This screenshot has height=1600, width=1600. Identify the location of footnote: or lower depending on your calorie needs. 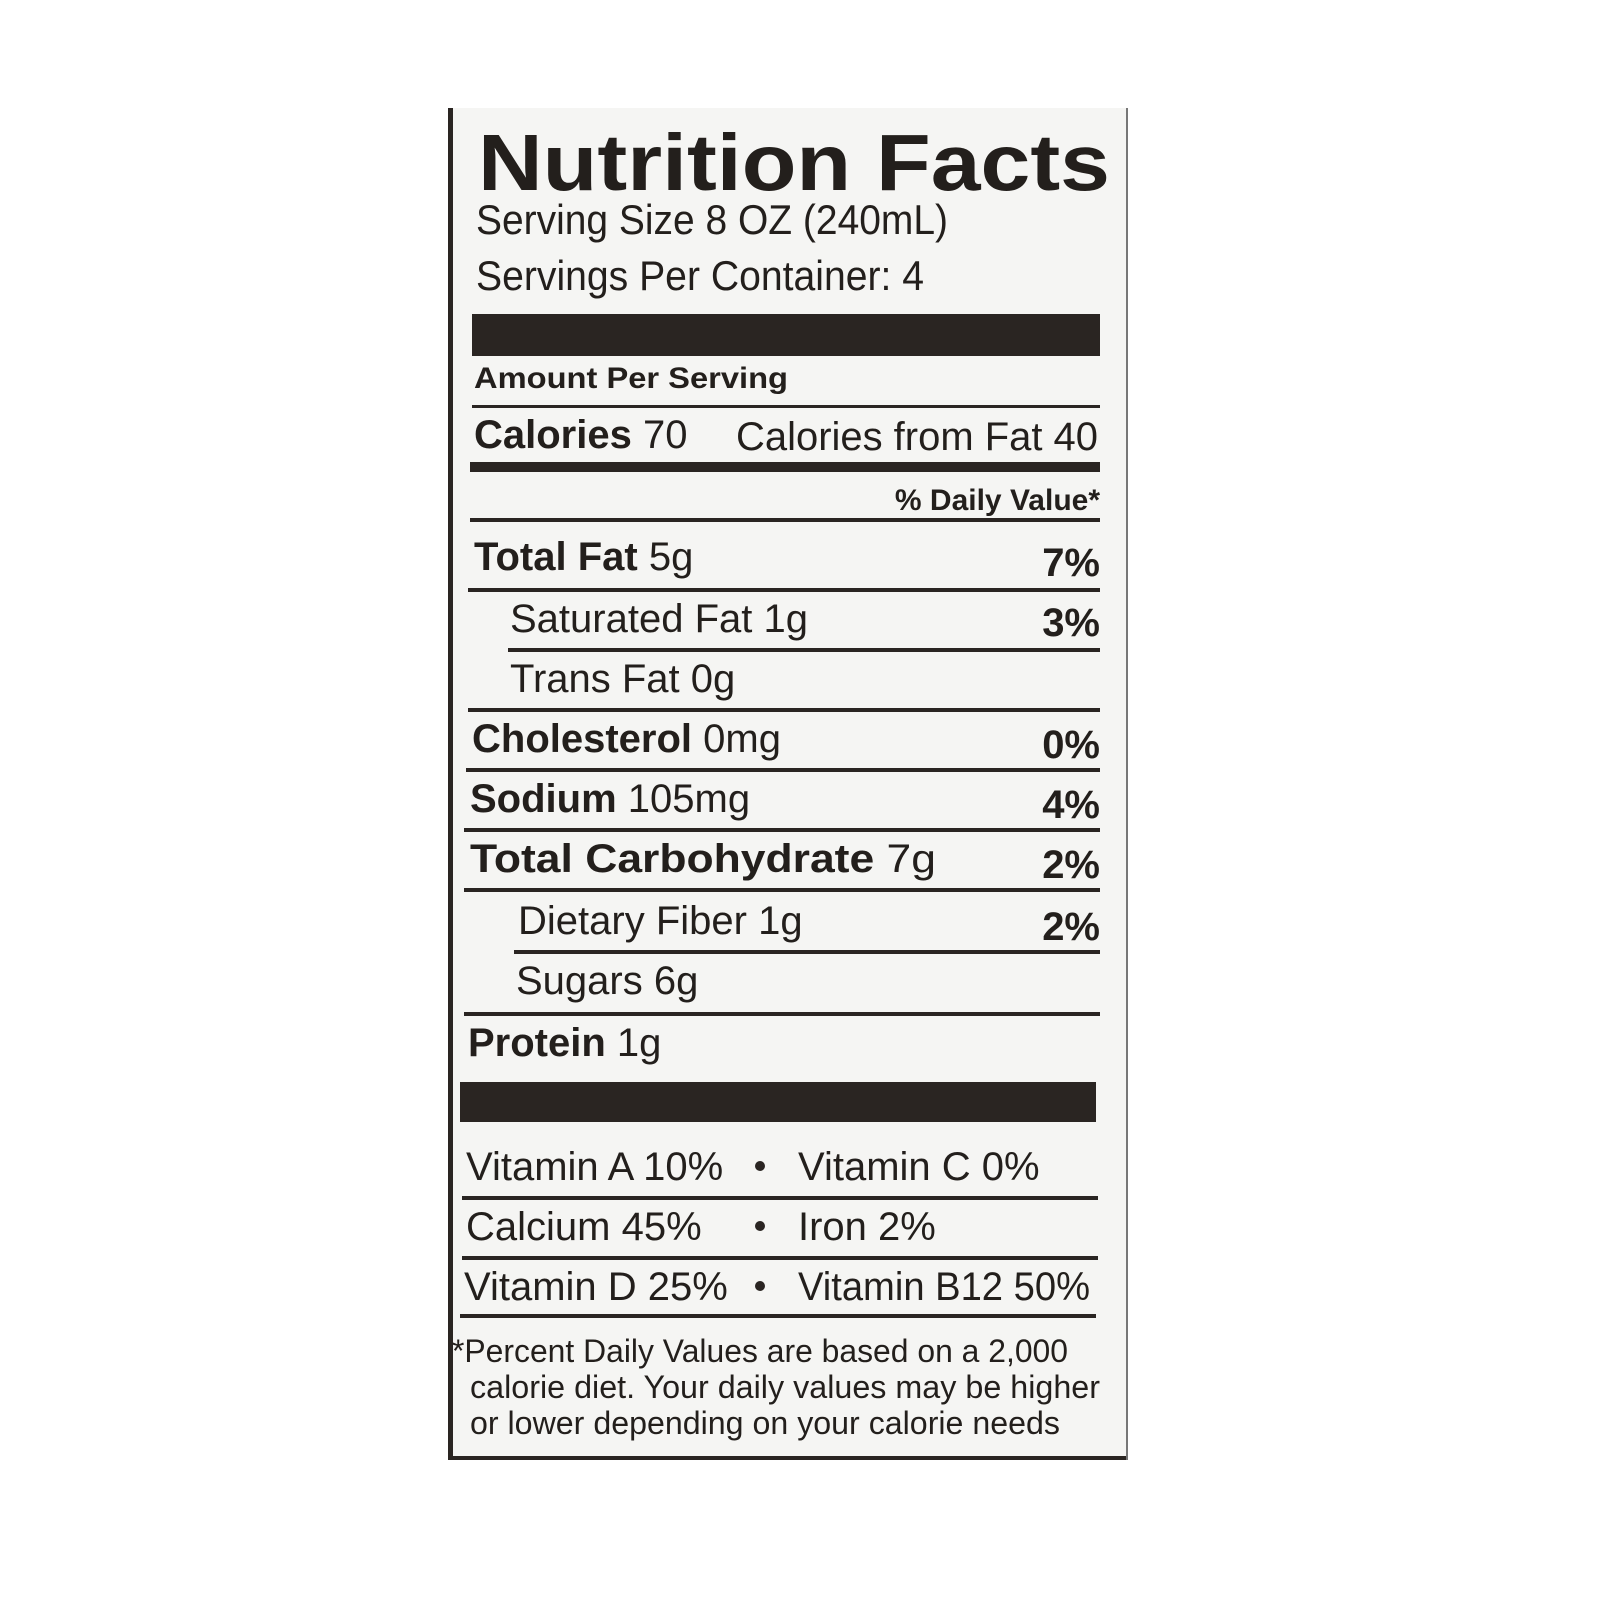
(765, 1423).